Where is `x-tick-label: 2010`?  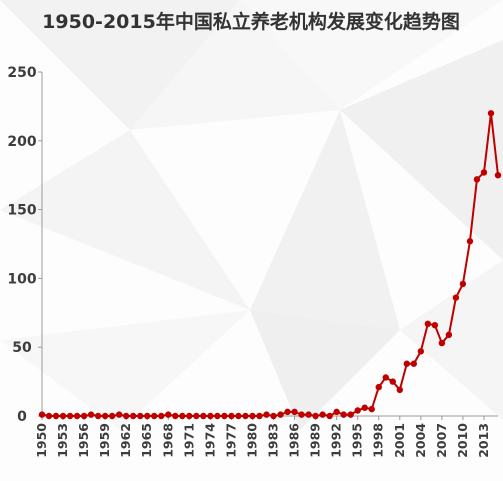 x-tick-label: 2010 is located at coordinates (462, 440).